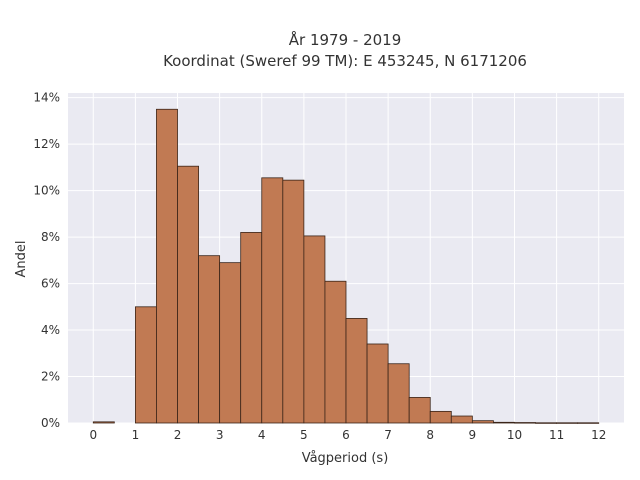  What do you see at coordinates (514, 435) in the screenshot?
I see `x-tick-label: 10` at bounding box center [514, 435].